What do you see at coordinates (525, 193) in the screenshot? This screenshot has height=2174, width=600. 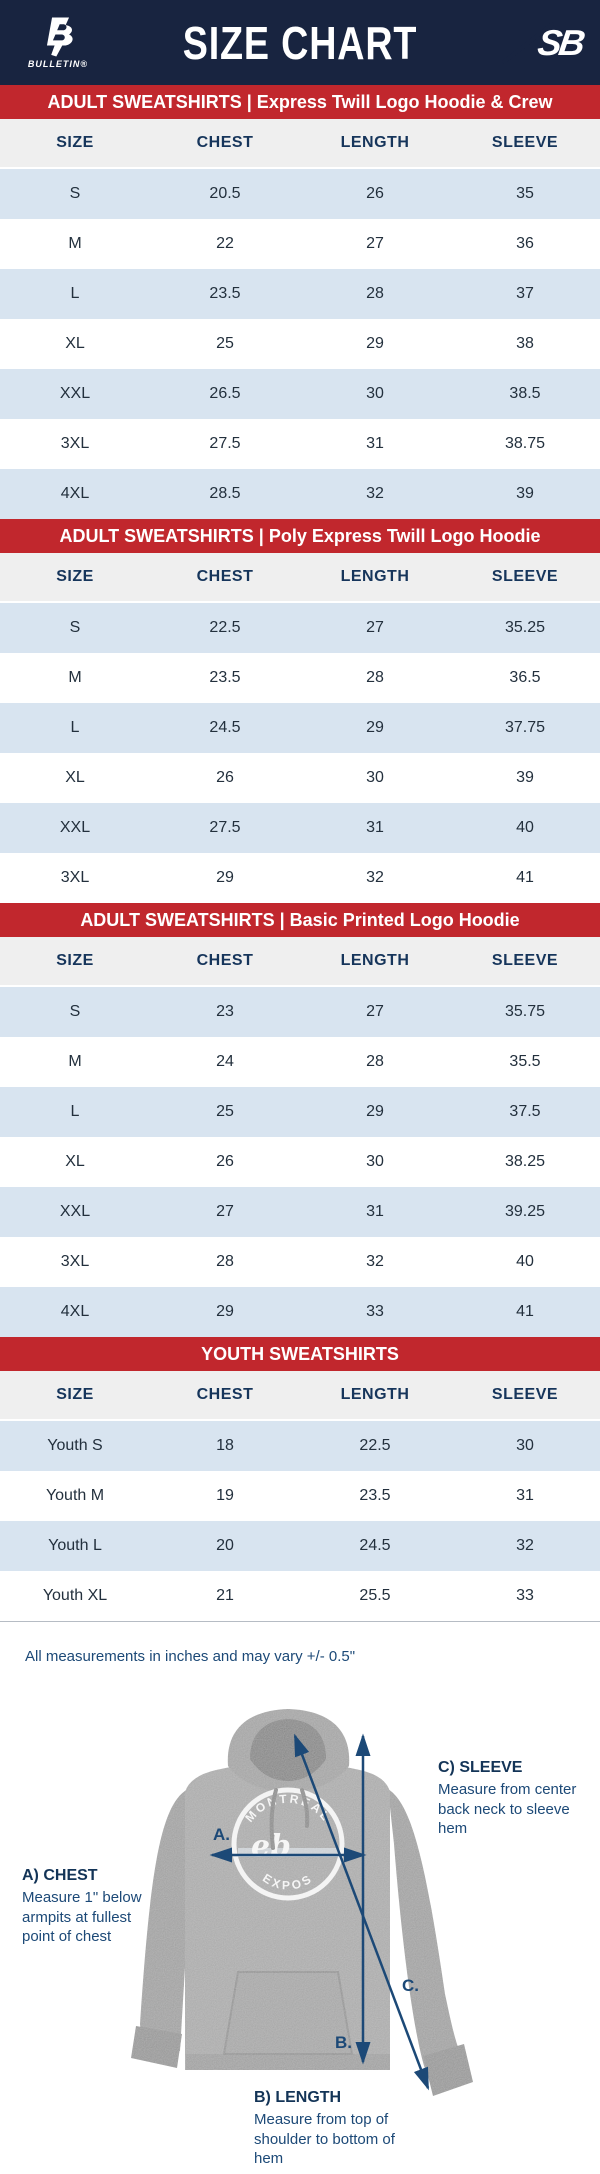 I see `table-cell: 35` at bounding box center [525, 193].